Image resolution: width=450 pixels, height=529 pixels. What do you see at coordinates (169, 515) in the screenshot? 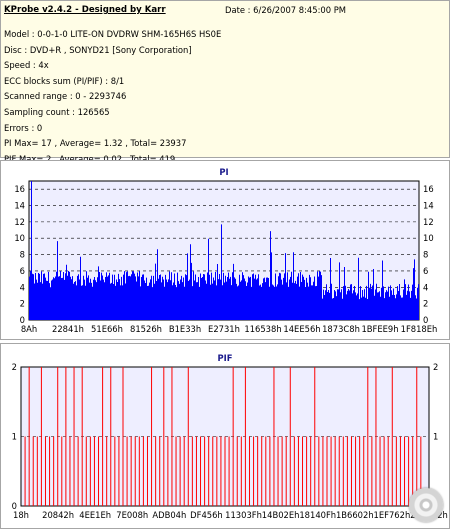
I see `x-tick-label: ADB04h` at bounding box center [169, 515].